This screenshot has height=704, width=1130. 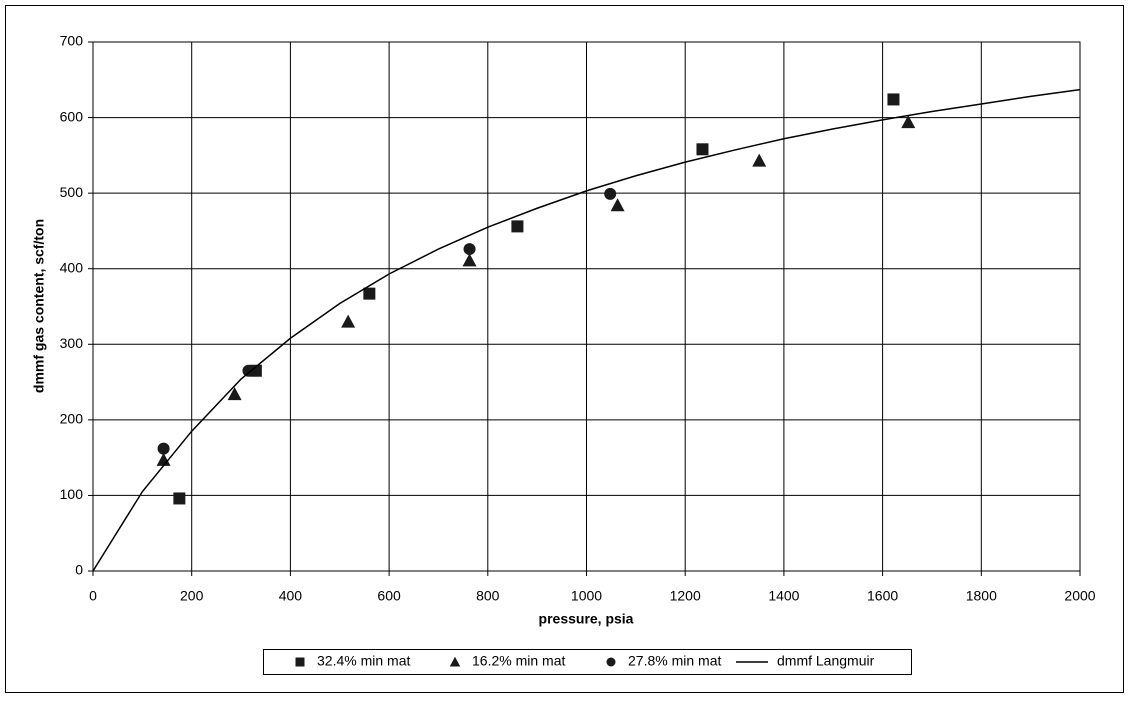 I want to click on x-axis-label: pressure, psia, so click(x=586, y=619).